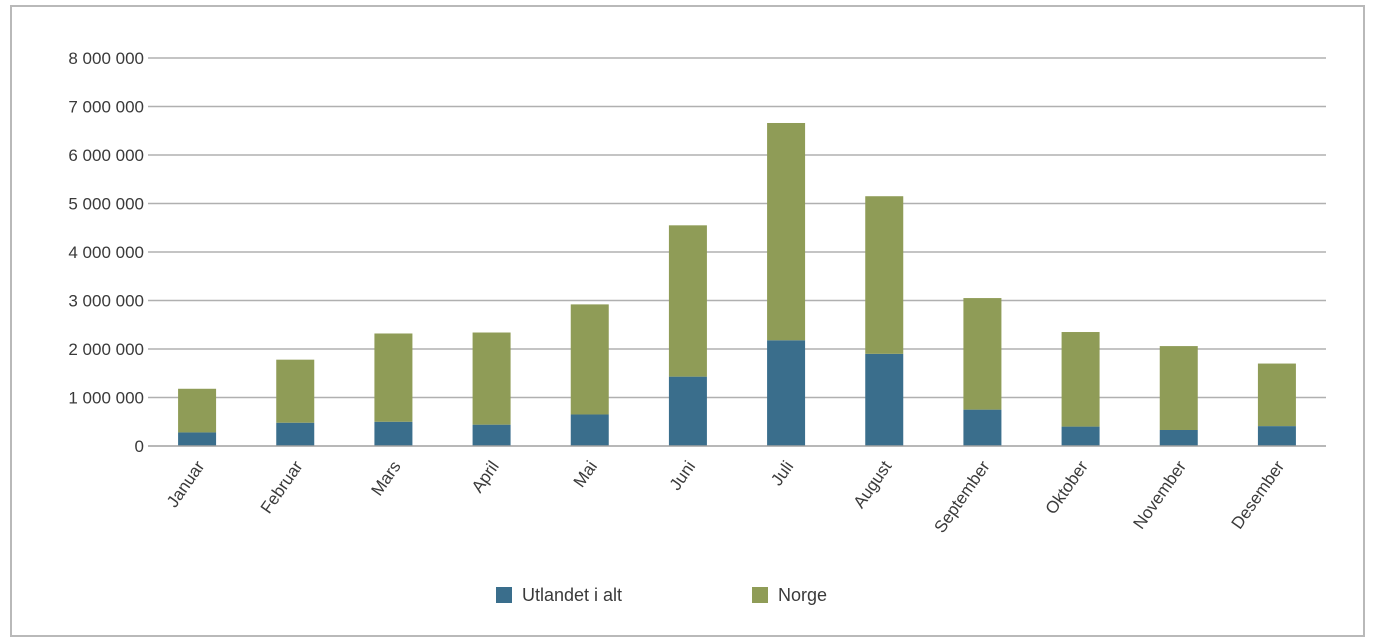  What do you see at coordinates (1178, 388) in the screenshot?
I see `bar-norge-november` at bounding box center [1178, 388].